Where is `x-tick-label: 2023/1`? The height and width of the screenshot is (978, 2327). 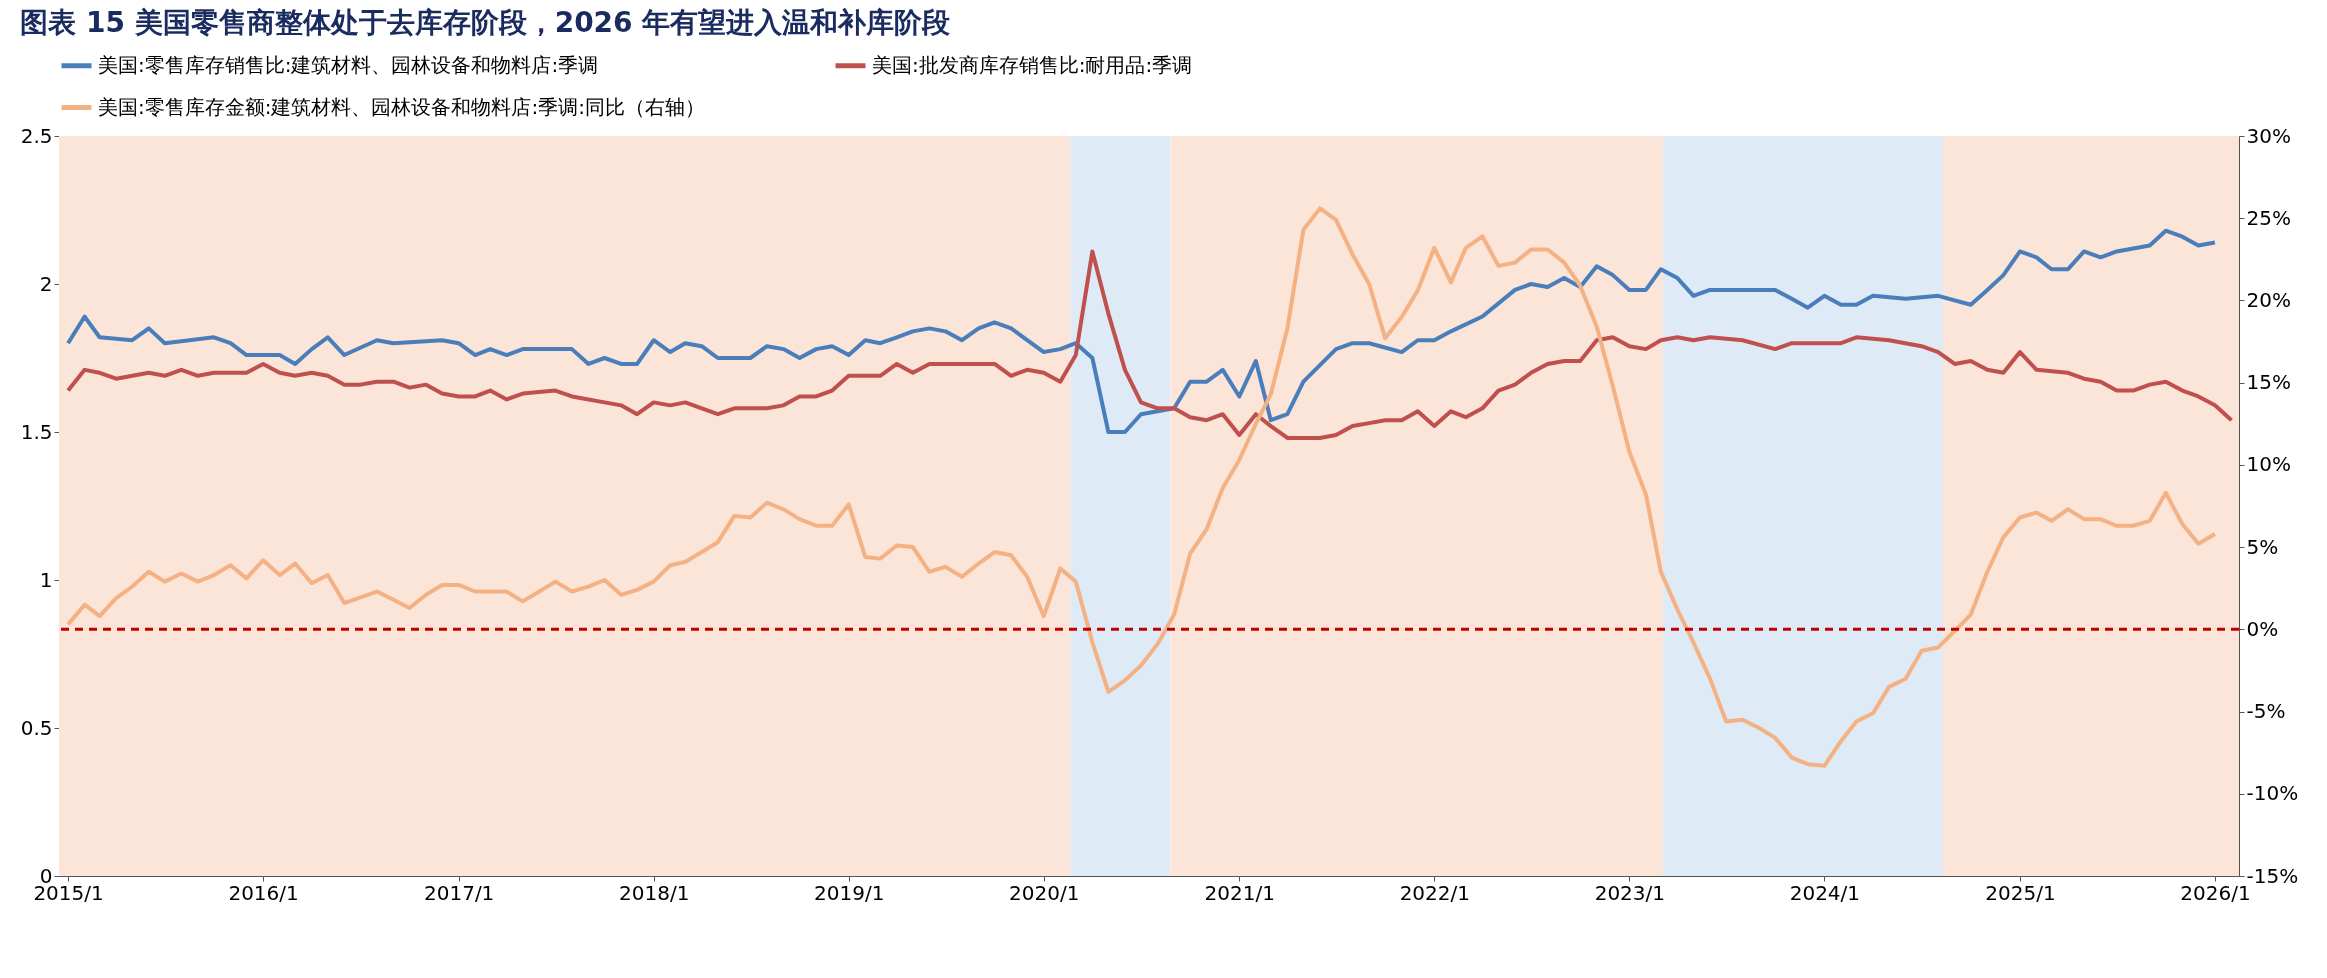
x-tick-label: 2023/1 is located at coordinates (1630, 892).